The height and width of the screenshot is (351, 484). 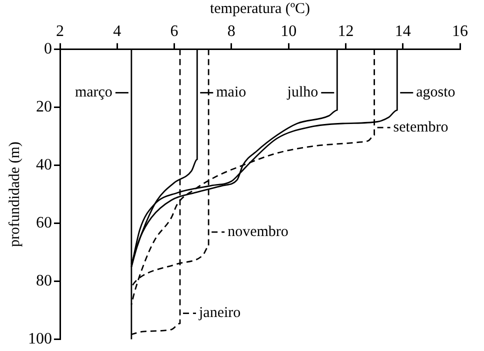 What do you see at coordinates (14, 194) in the screenshot?
I see `y-axis-title: profundidade (m)` at bounding box center [14, 194].